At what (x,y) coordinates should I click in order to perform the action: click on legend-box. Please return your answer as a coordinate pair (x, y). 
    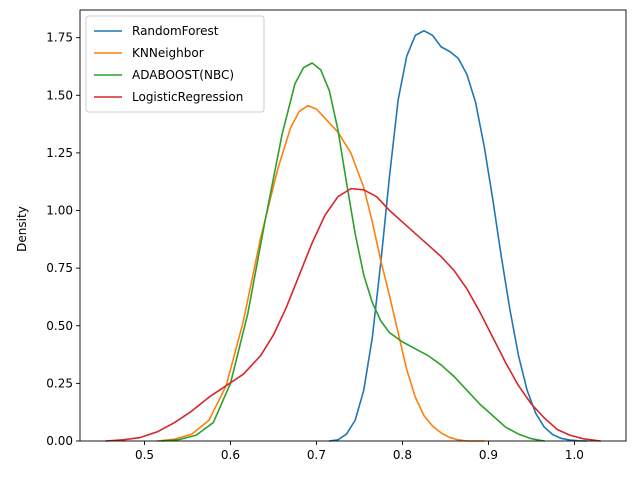
    Looking at the image, I should click on (175, 64).